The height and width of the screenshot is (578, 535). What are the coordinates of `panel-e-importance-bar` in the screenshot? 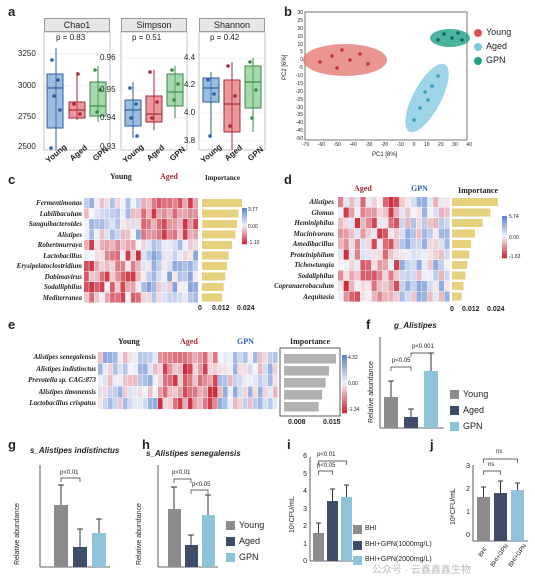 It's located at (310, 359).